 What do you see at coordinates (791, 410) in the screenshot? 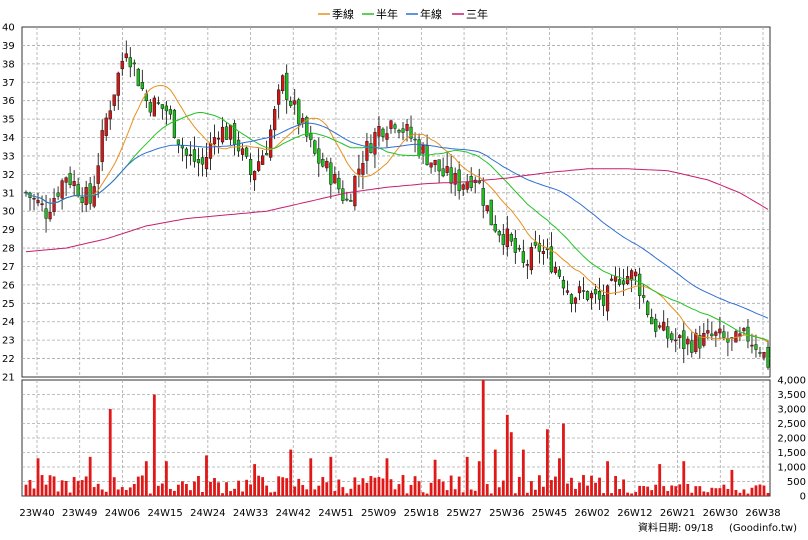
I see `volume-tick-label: 3,000` at bounding box center [791, 410].